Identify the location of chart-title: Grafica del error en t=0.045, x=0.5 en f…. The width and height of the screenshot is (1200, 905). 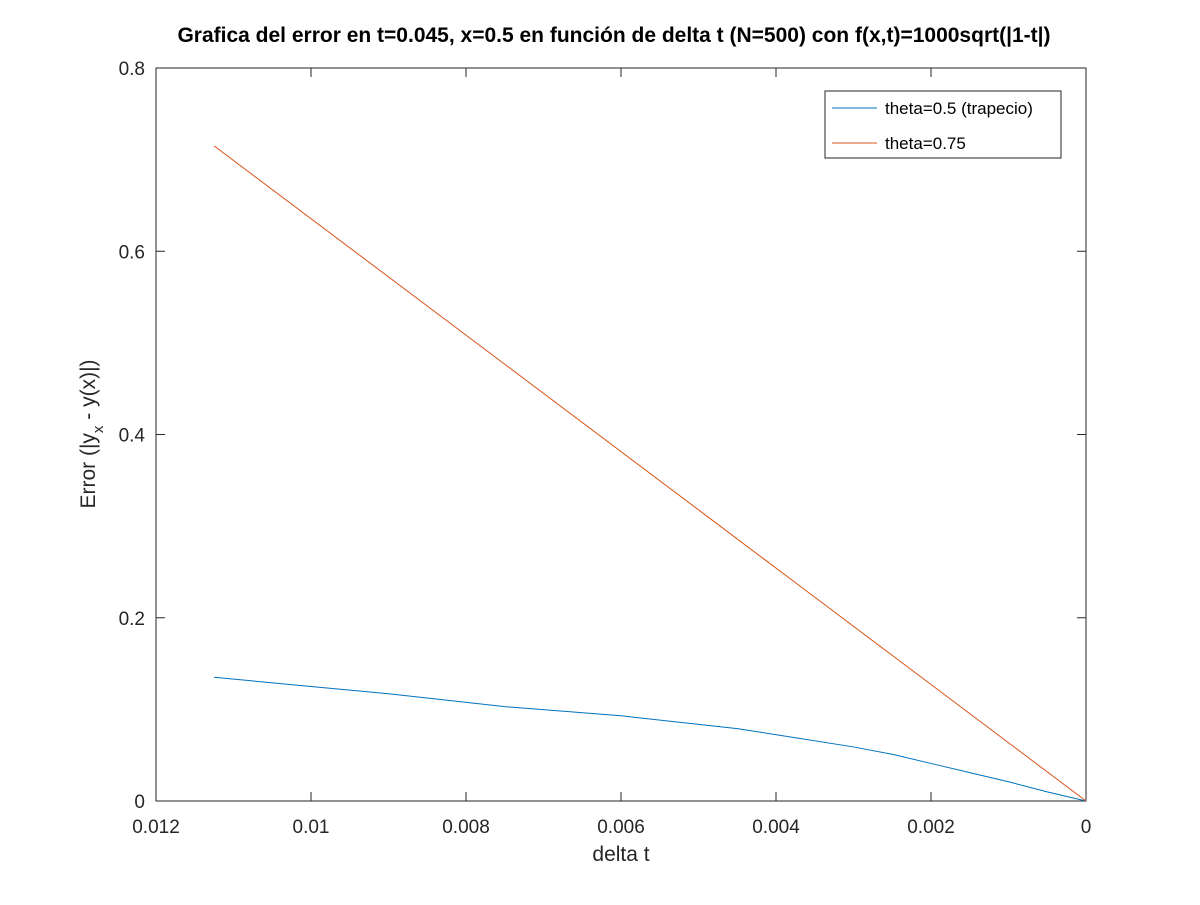
(613, 35).